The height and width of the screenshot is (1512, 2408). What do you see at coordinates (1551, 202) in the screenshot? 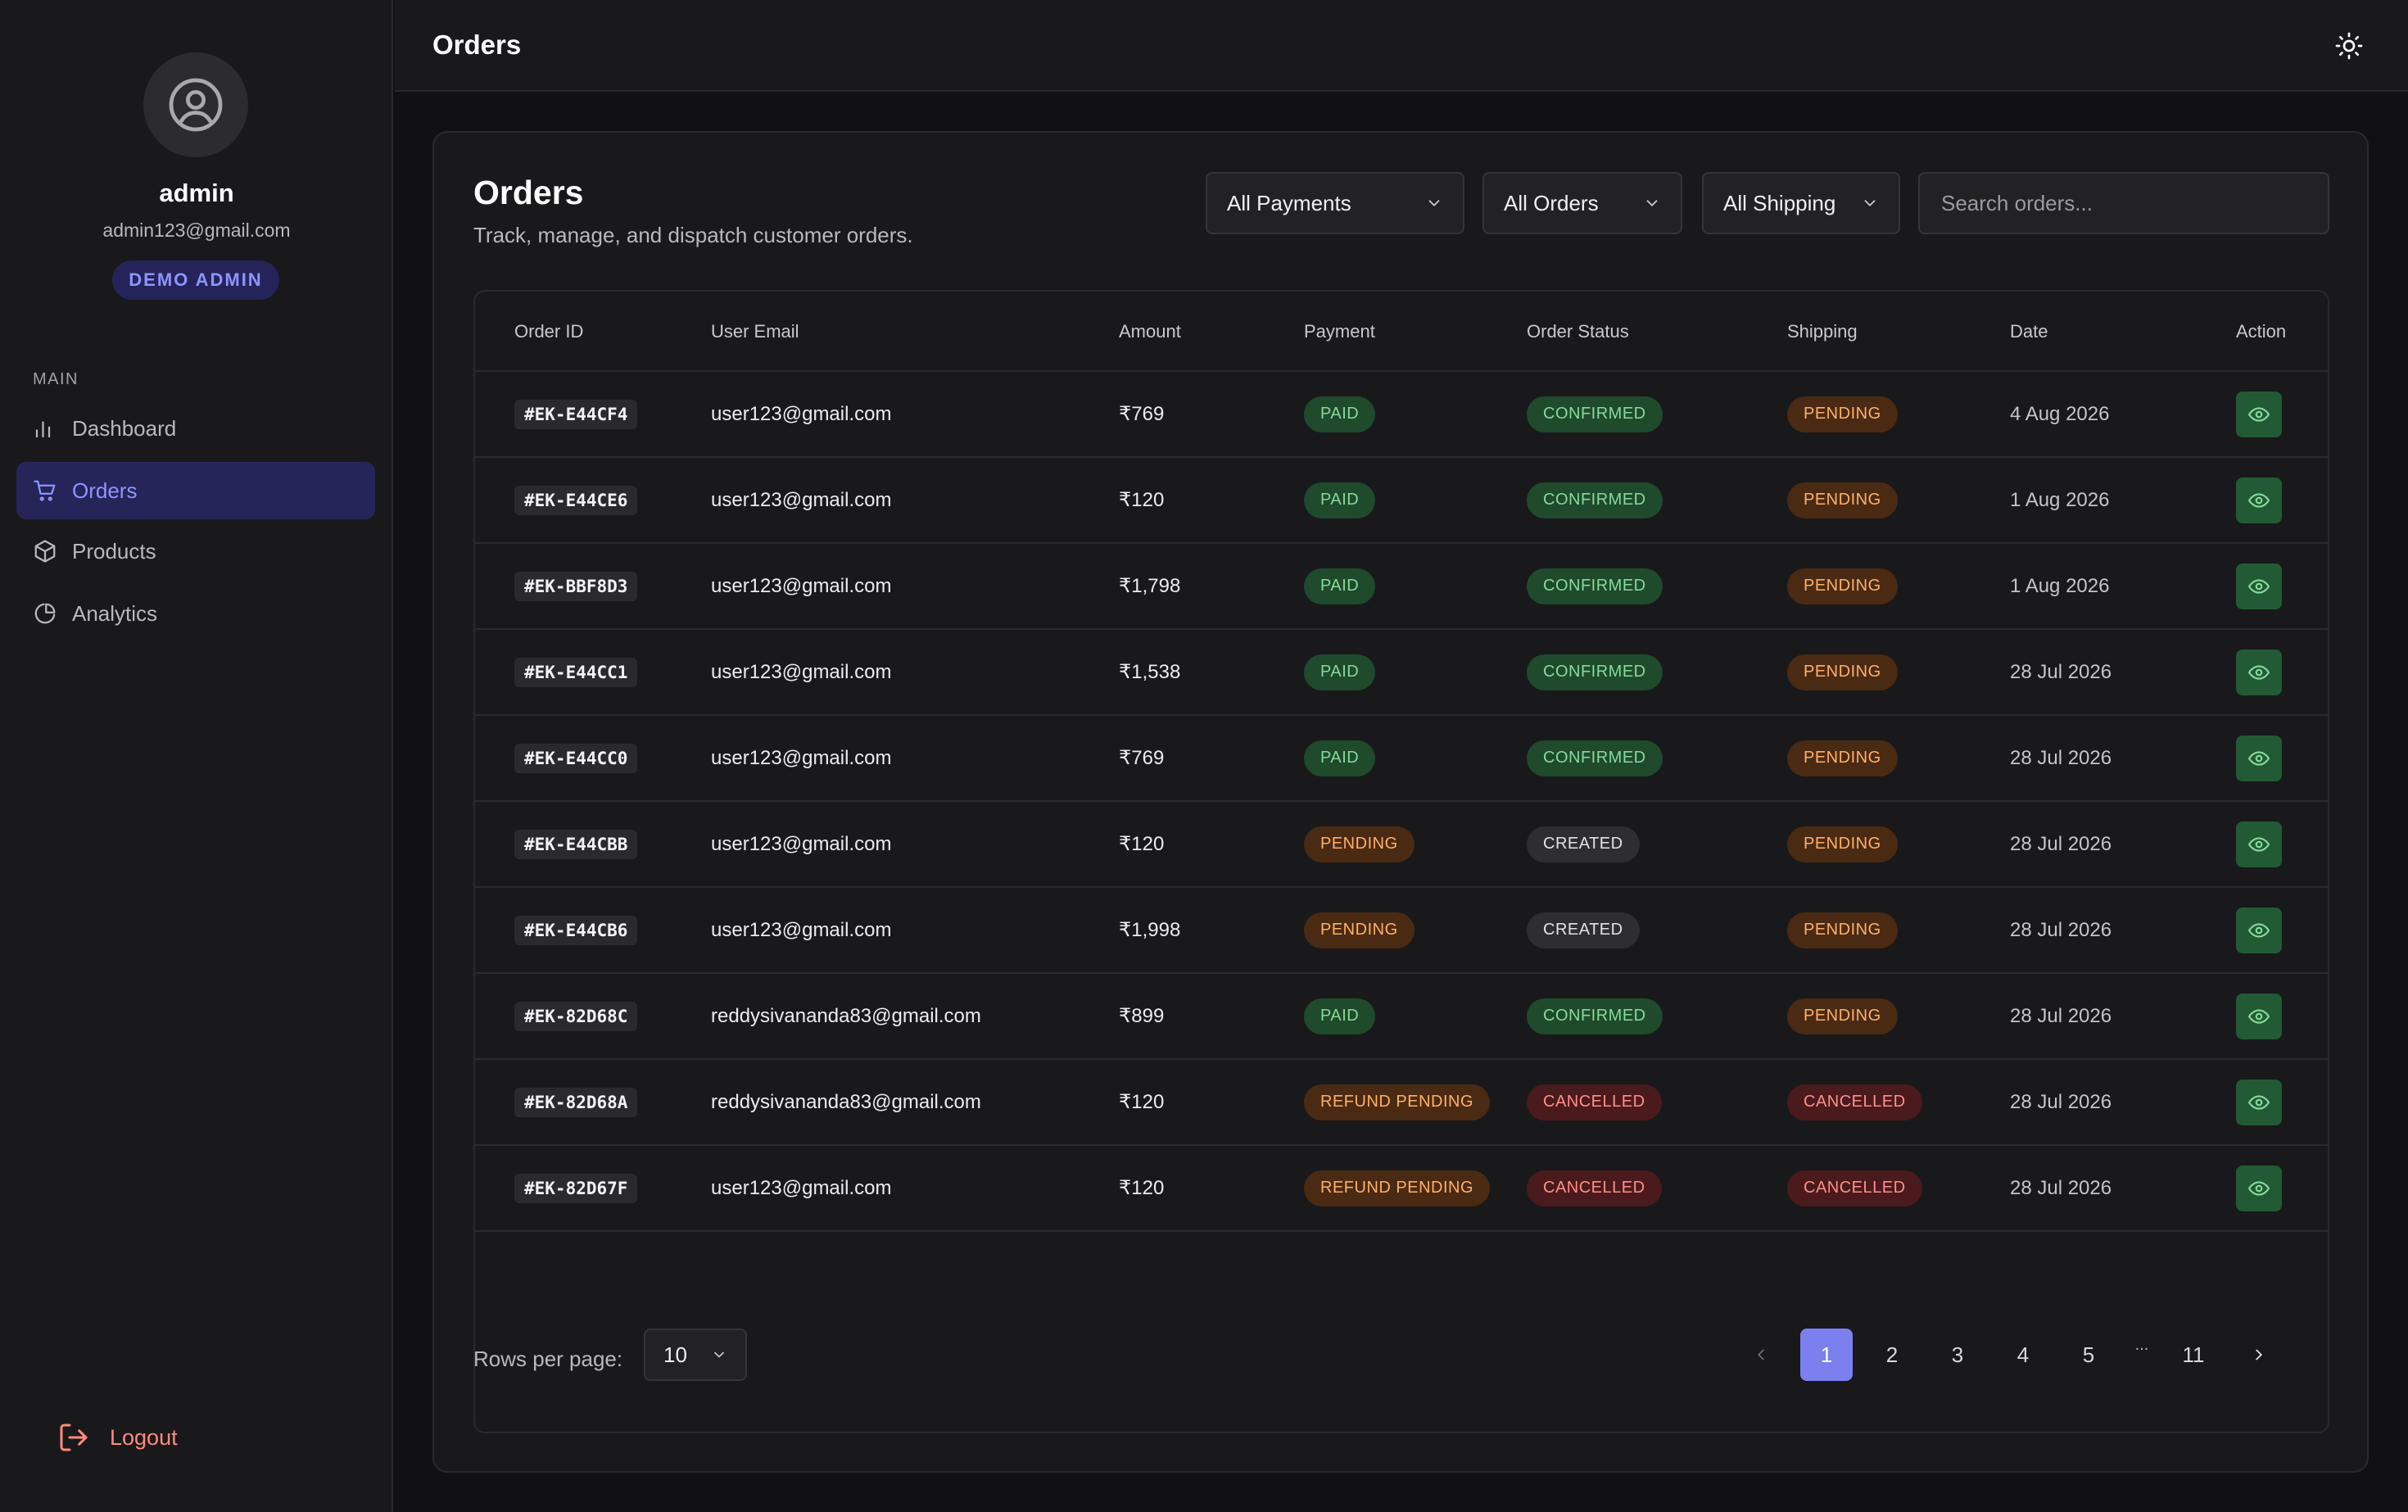
I see `order-status-filter-value: All Orders` at bounding box center [1551, 202].